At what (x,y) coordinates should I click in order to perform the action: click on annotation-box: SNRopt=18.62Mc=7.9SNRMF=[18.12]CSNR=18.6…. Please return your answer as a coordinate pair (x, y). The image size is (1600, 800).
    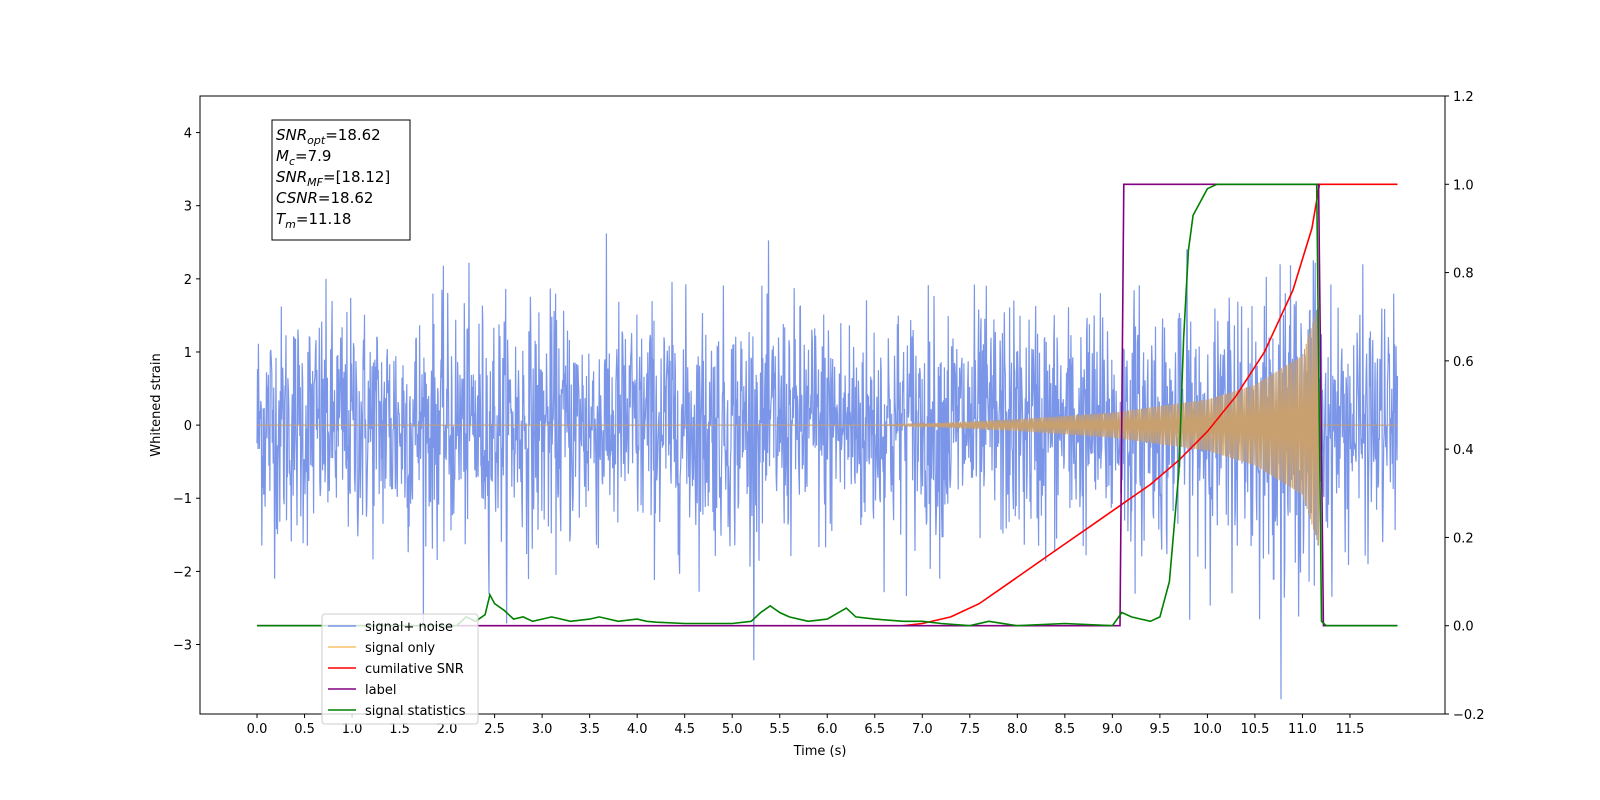
    Looking at the image, I should click on (341, 180).